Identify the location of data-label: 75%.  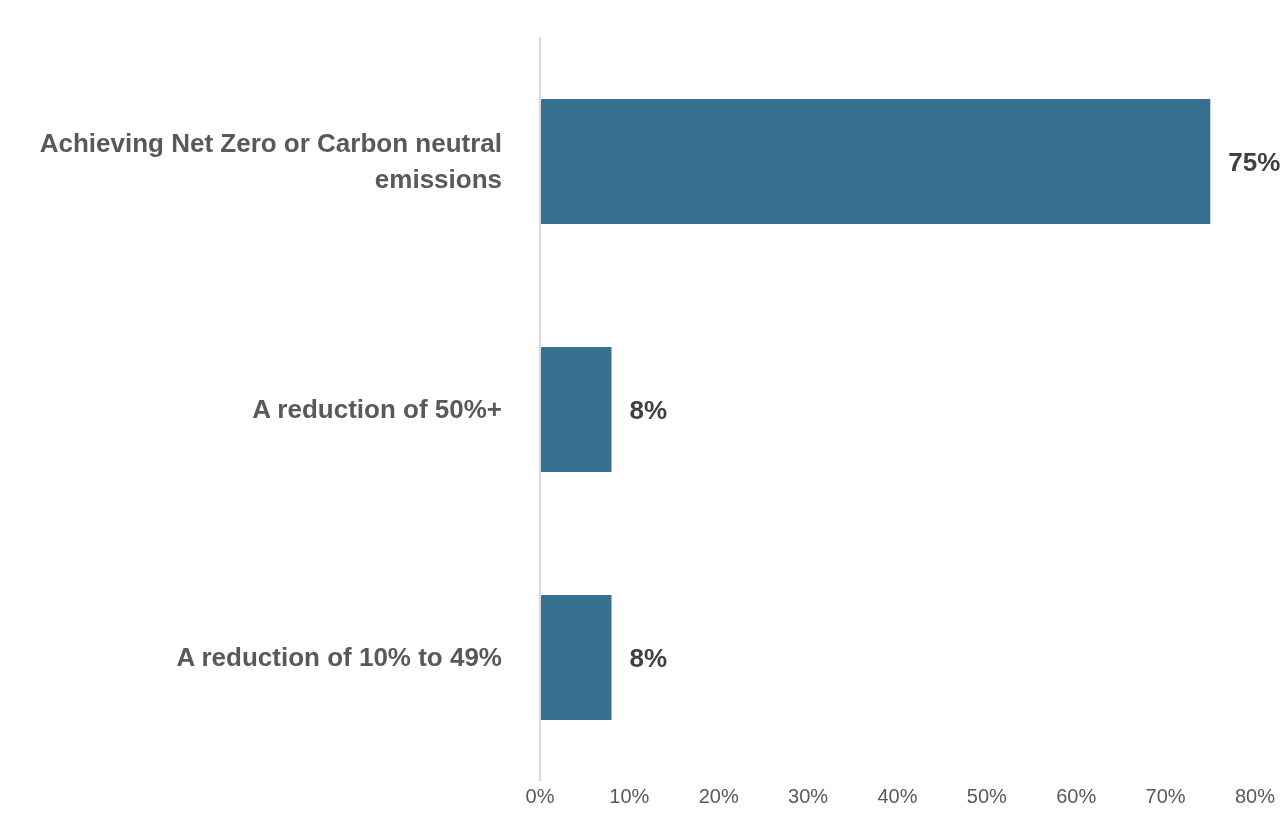
(1254, 161).